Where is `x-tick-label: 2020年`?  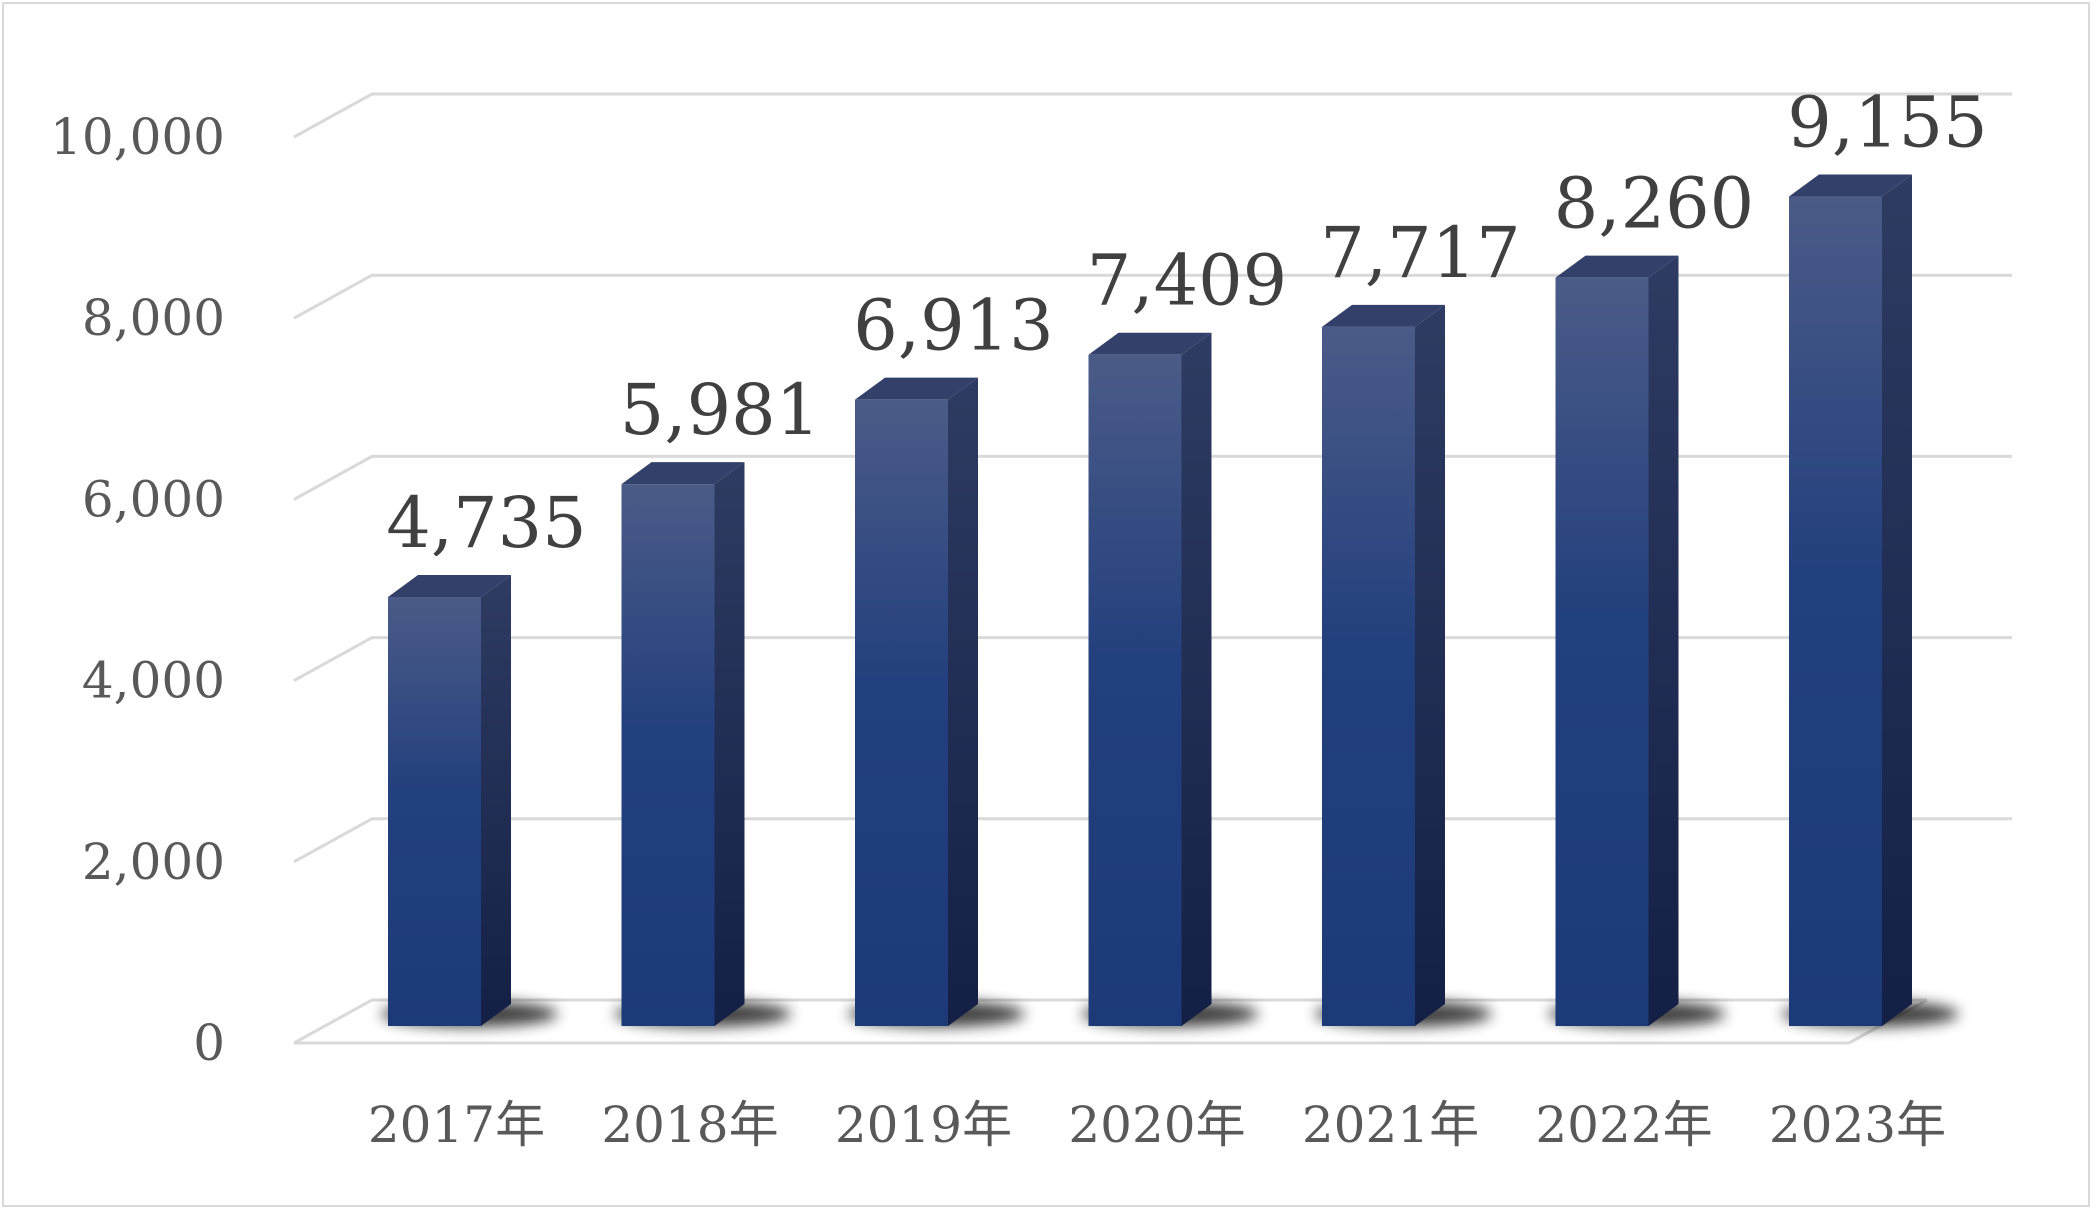 x-tick-label: 2020年 is located at coordinates (1156, 1125).